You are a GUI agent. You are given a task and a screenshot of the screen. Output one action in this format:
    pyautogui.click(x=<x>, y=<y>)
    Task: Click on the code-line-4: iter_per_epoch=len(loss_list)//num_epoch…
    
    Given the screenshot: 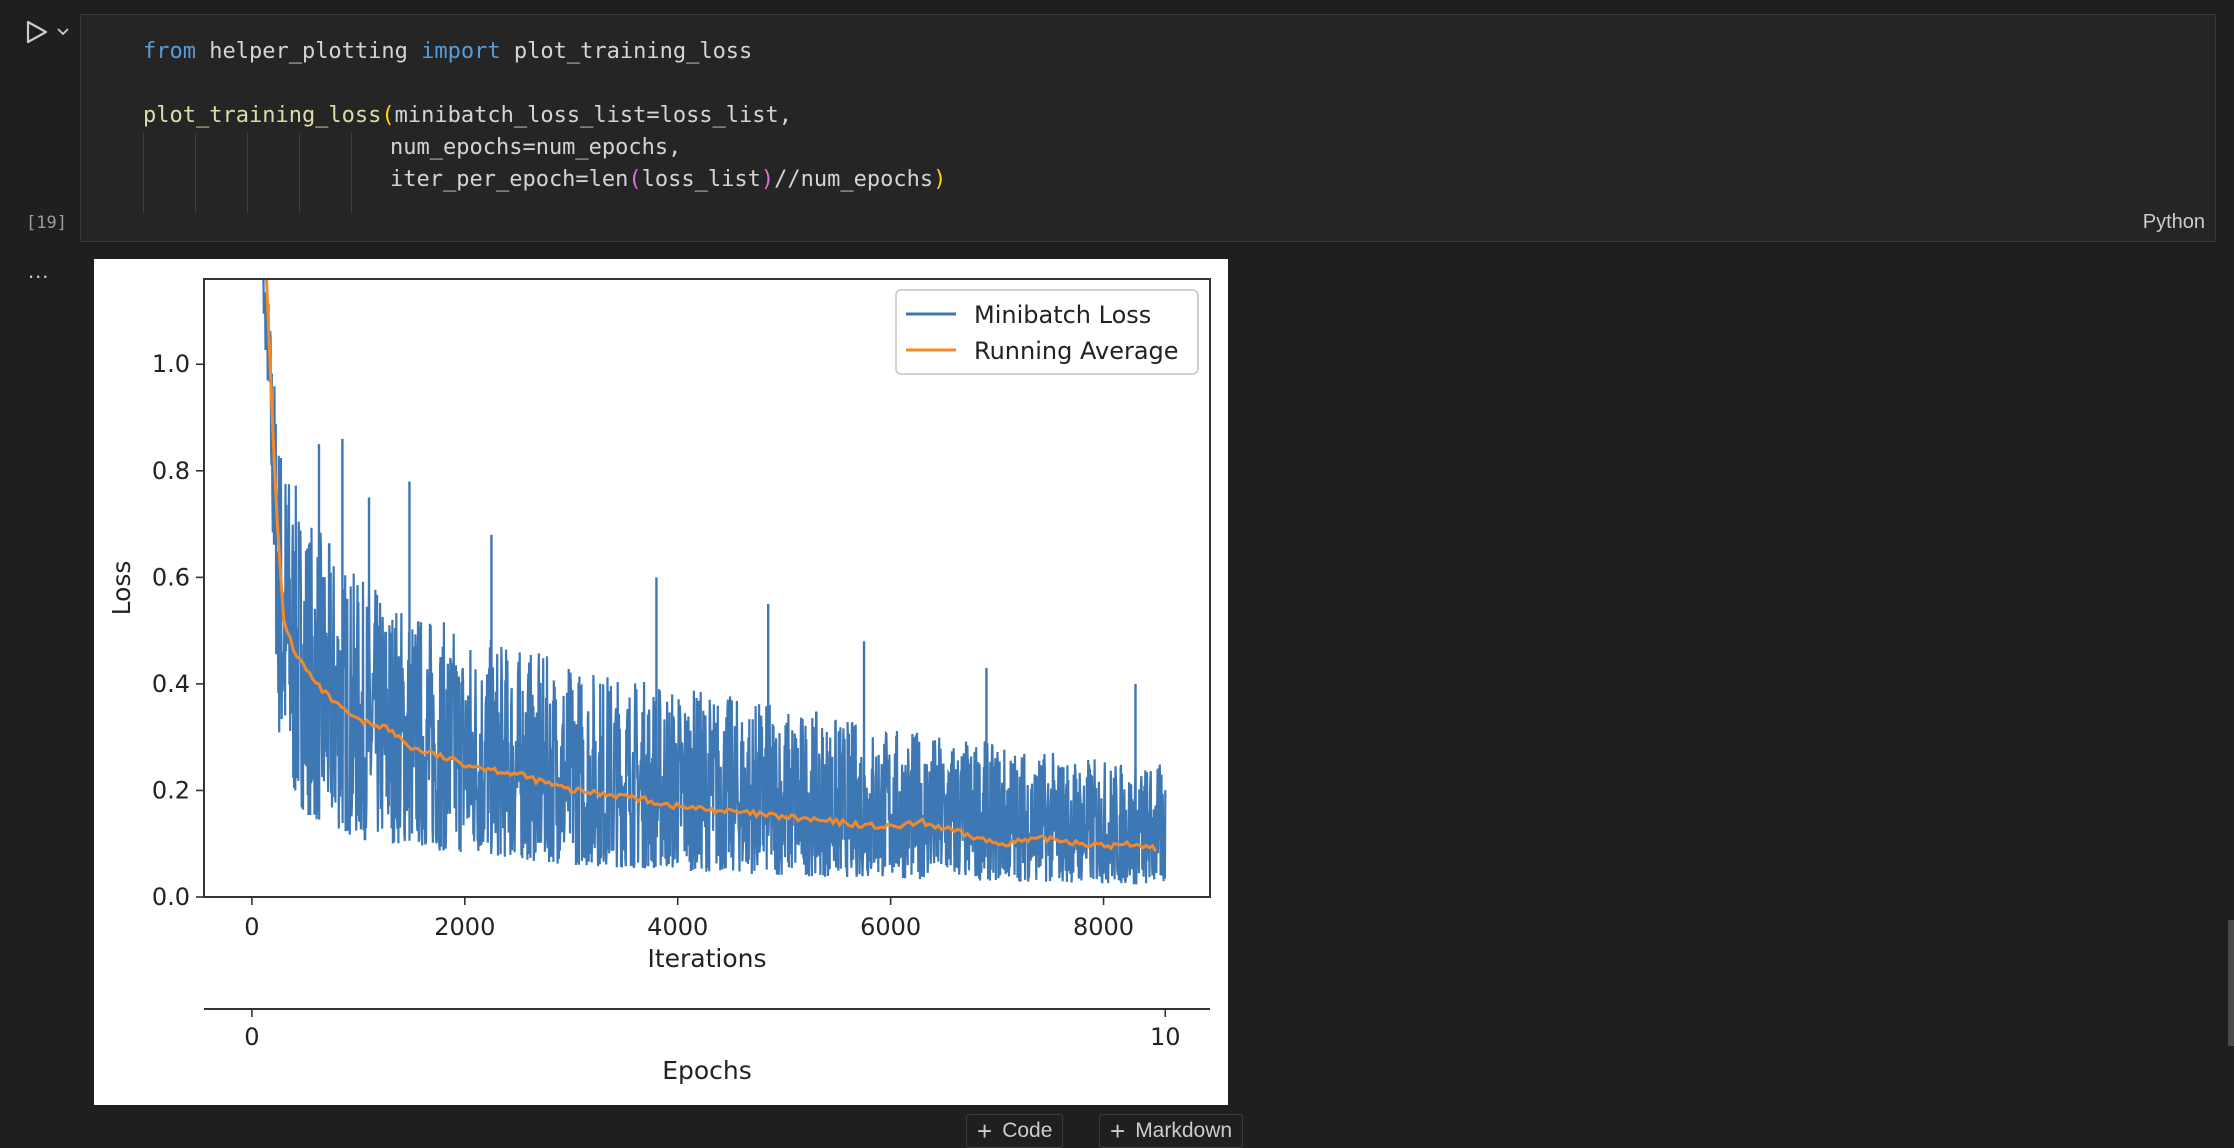 What is the action you would take?
    pyautogui.click(x=668, y=179)
    